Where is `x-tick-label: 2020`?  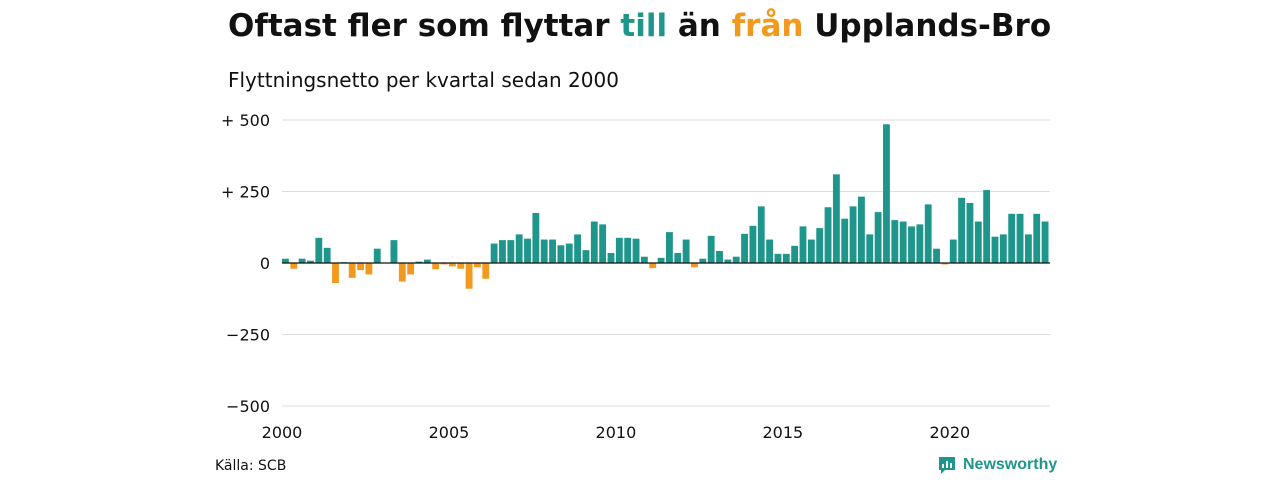
x-tick-label: 2020 is located at coordinates (949, 432).